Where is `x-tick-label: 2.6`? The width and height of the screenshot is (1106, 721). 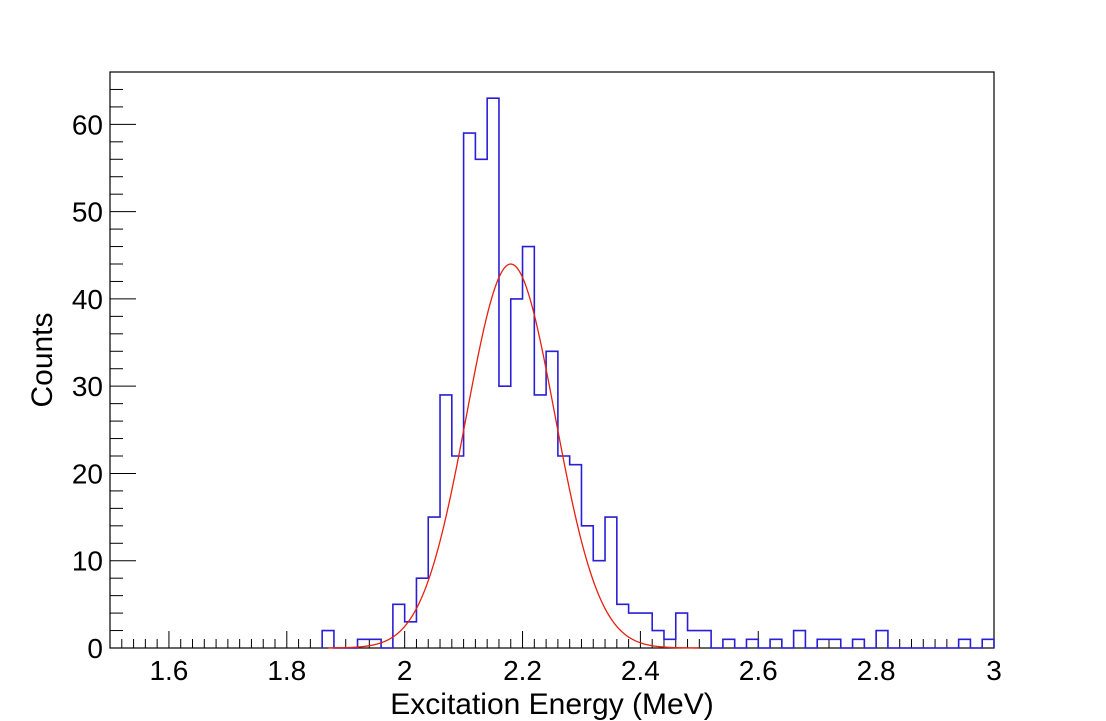 x-tick-label: 2.6 is located at coordinates (758, 670).